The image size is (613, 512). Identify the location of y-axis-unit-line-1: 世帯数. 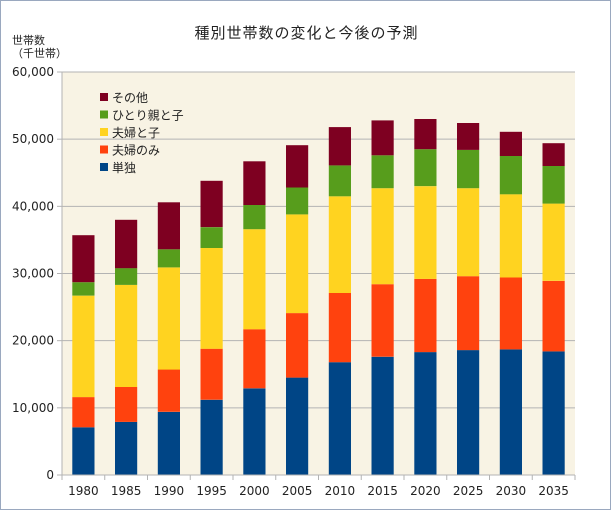
(28, 40).